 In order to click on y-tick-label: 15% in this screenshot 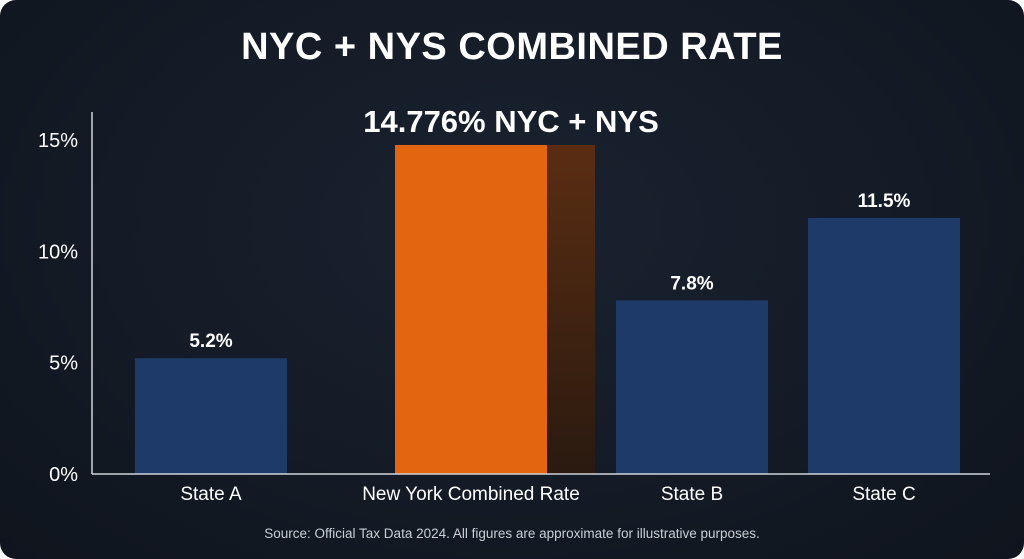, I will do `click(58, 141)`.